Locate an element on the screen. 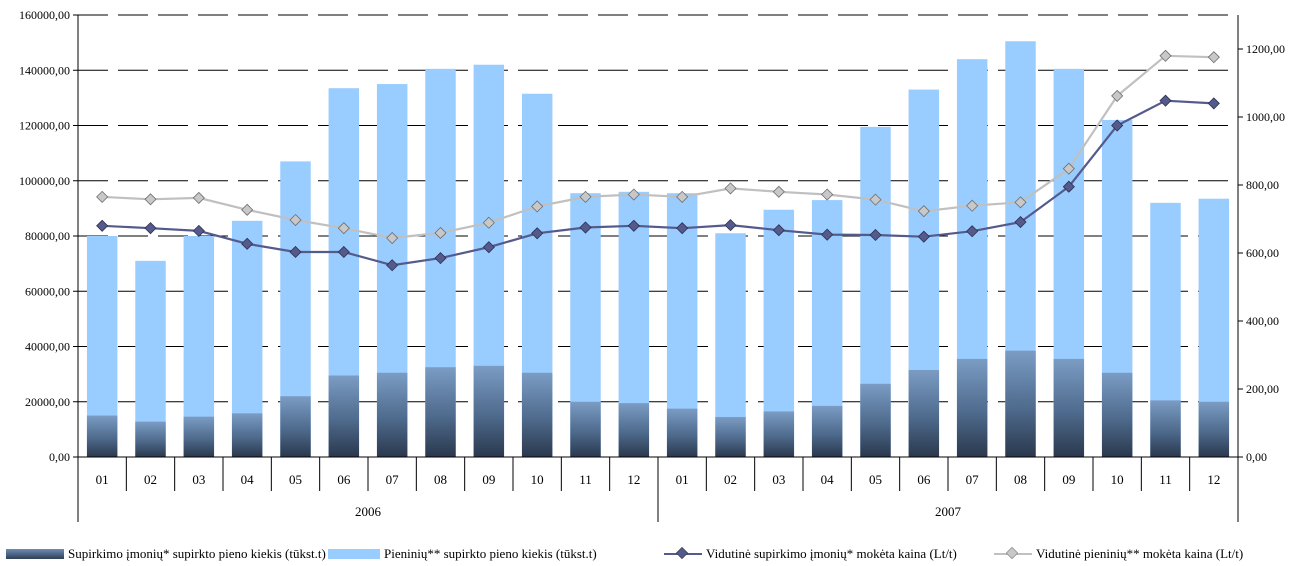 Image resolution: width=1294 pixels, height=566 pixels. left-axis-tick-label: 120000,00 is located at coordinates (44, 126).